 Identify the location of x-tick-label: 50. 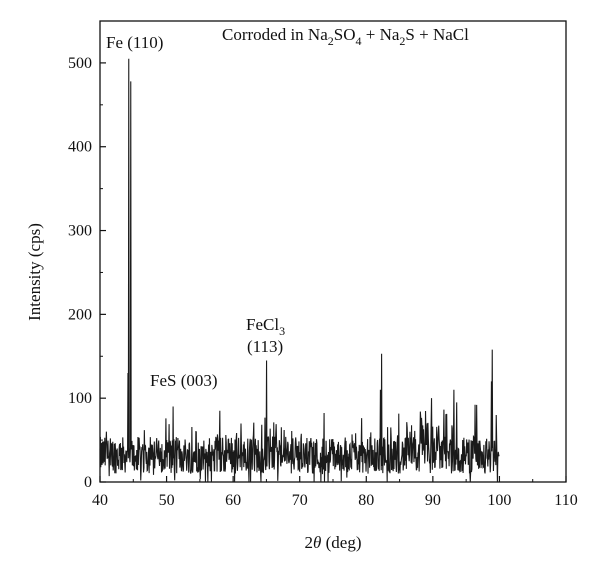
(167, 500).